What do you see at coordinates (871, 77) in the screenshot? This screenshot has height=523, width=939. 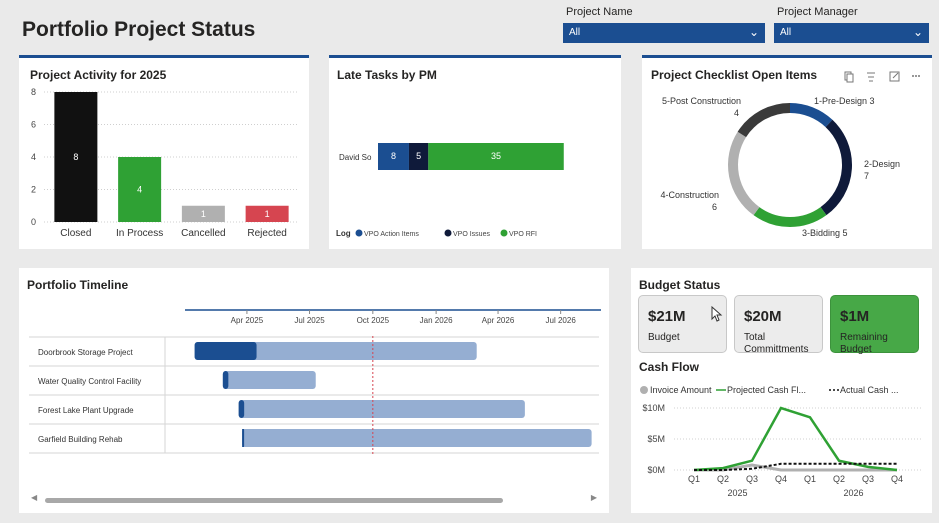 I see `filter-icon` at bounding box center [871, 77].